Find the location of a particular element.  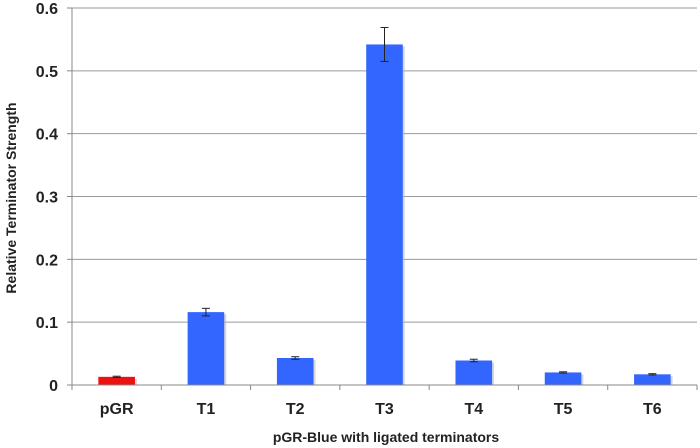

bar-T3 is located at coordinates (384, 215).